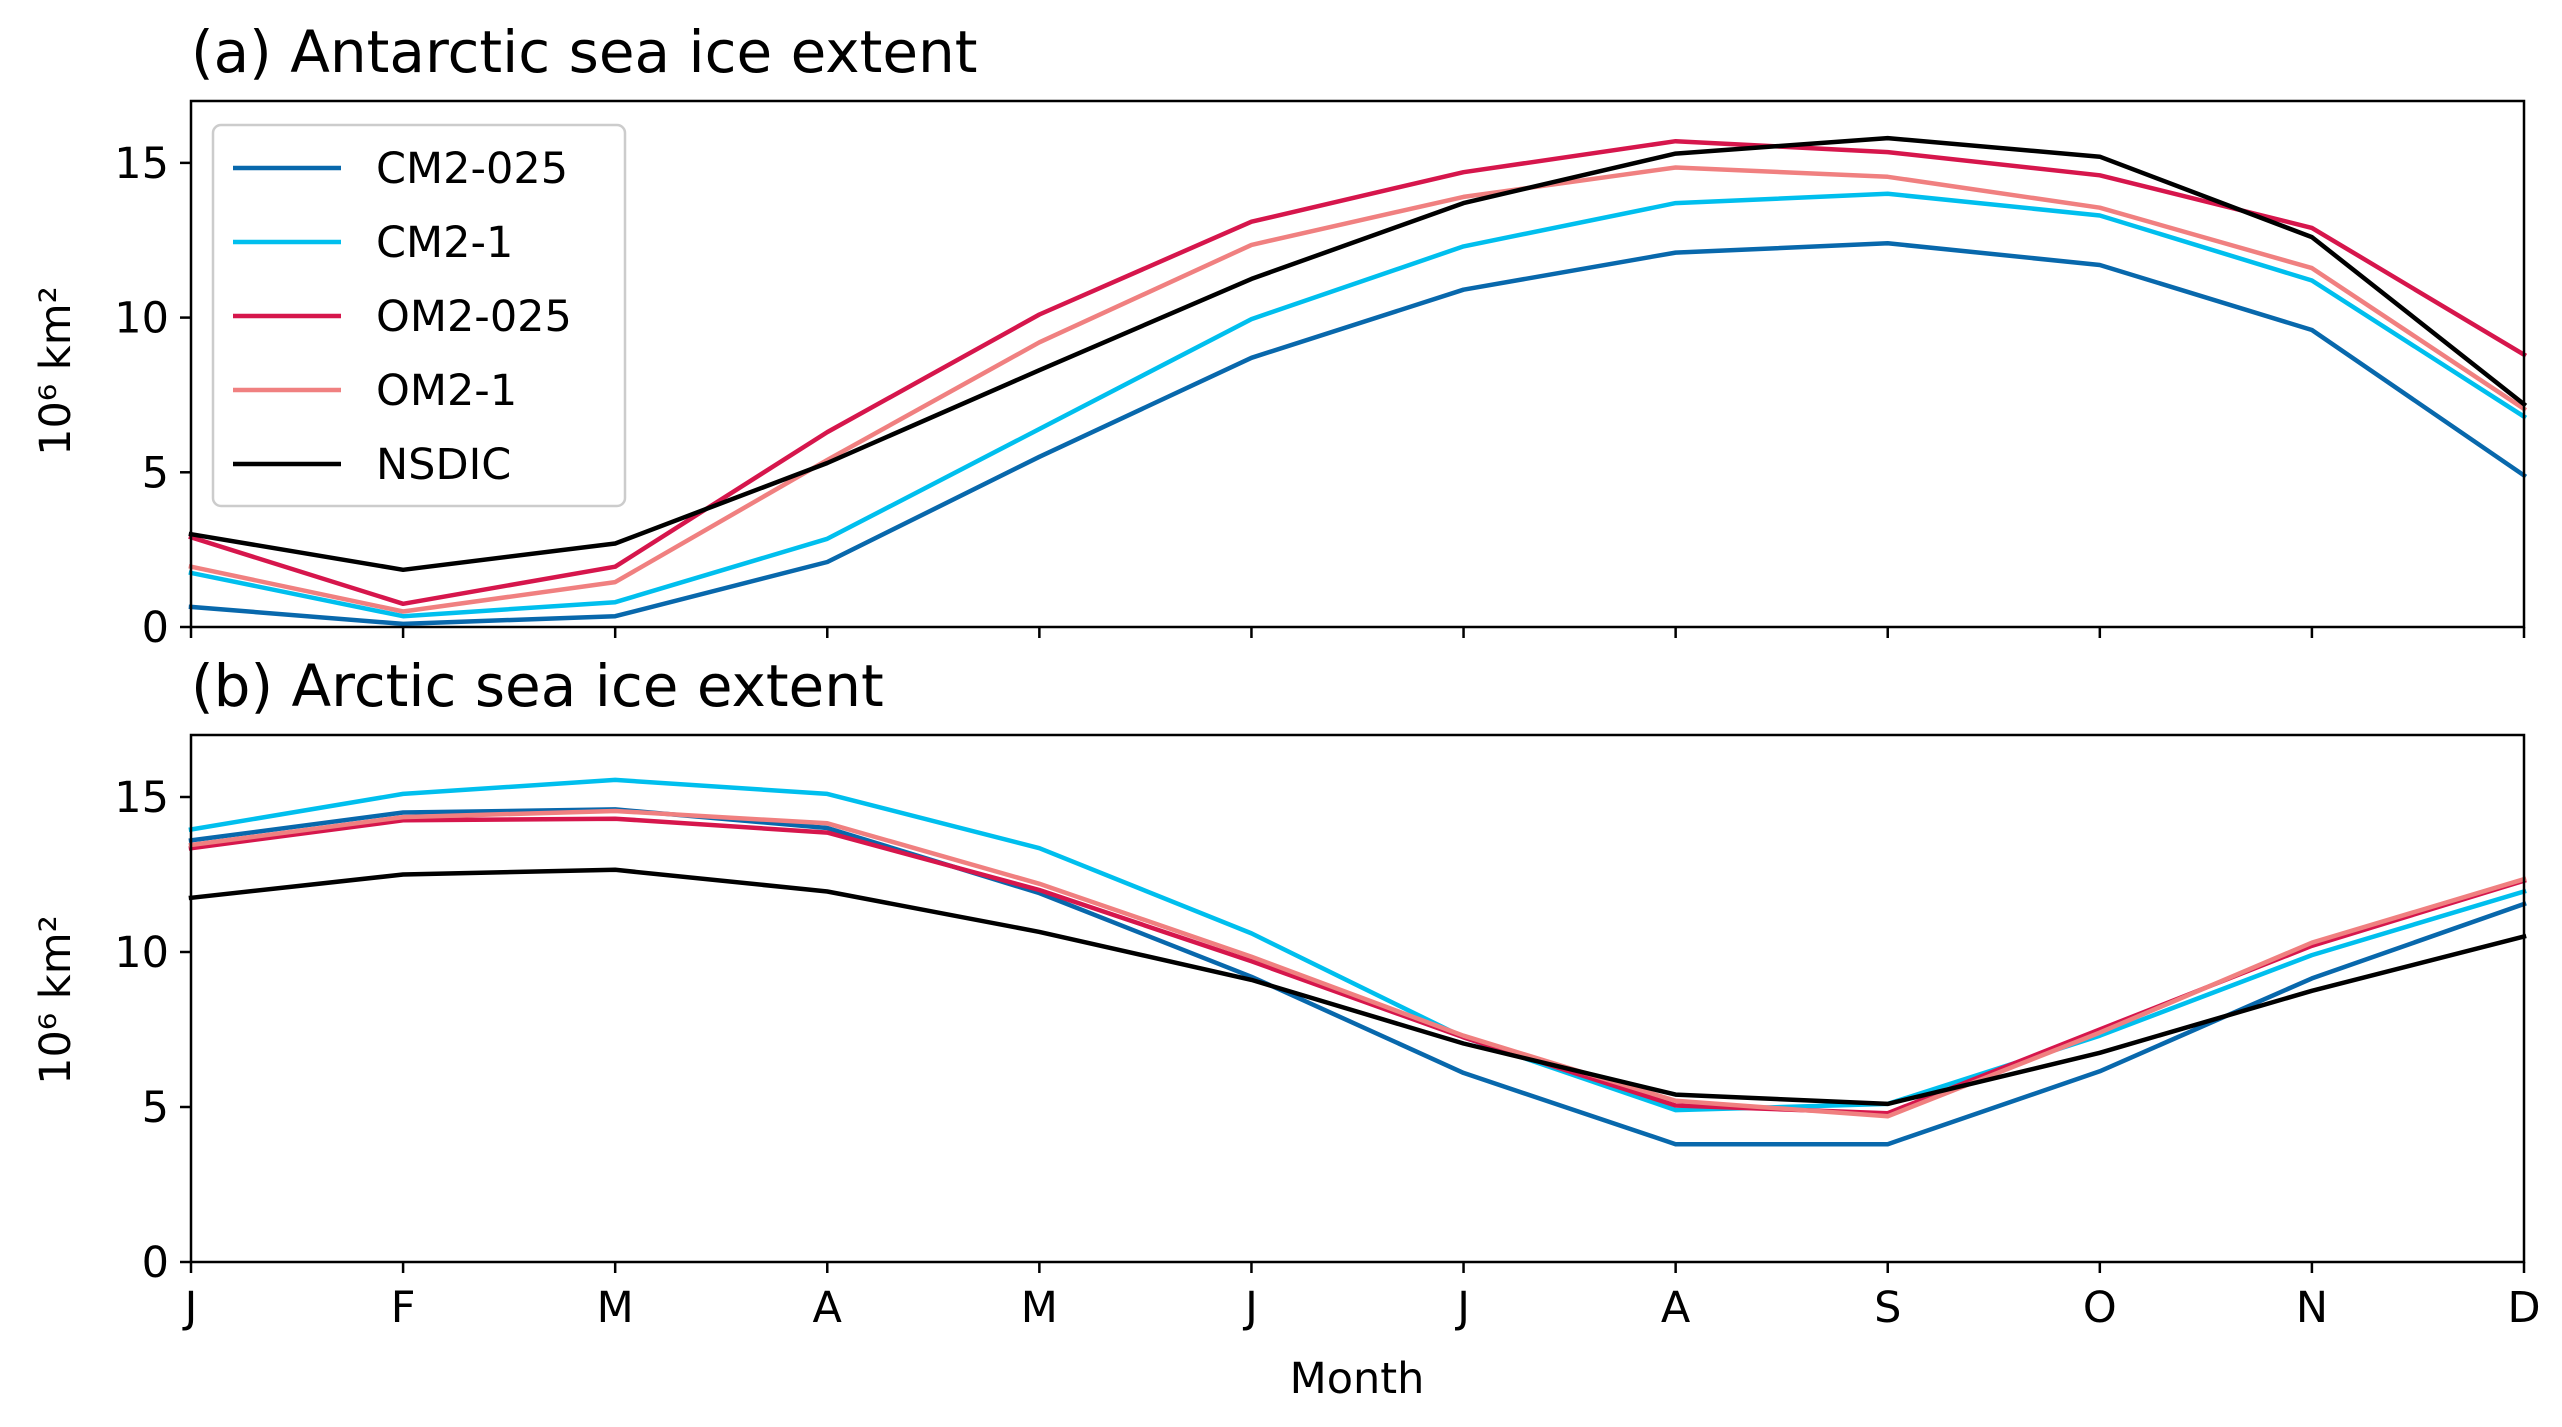 The width and height of the screenshot is (2562, 1427). Describe the element at coordinates (403, 1308) in the screenshot. I see `x-tick-label: F` at that location.